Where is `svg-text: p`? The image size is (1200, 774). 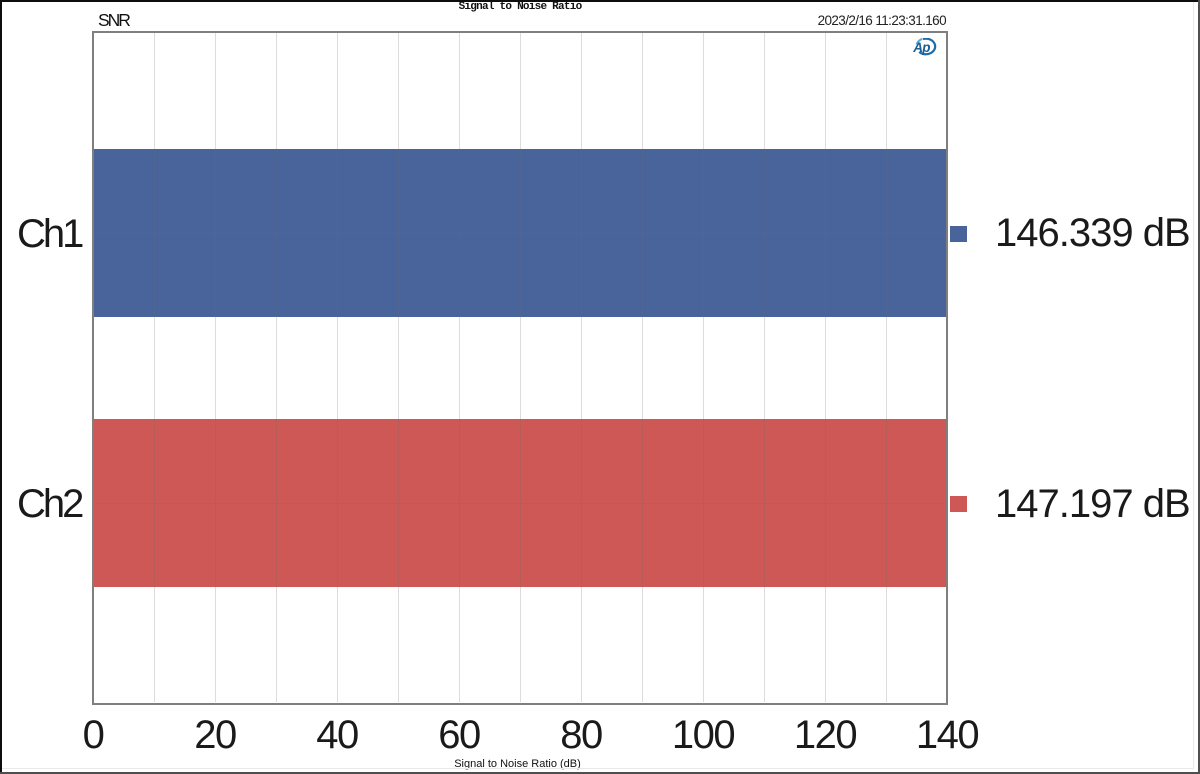 svg-text: p is located at coordinates (925, 47).